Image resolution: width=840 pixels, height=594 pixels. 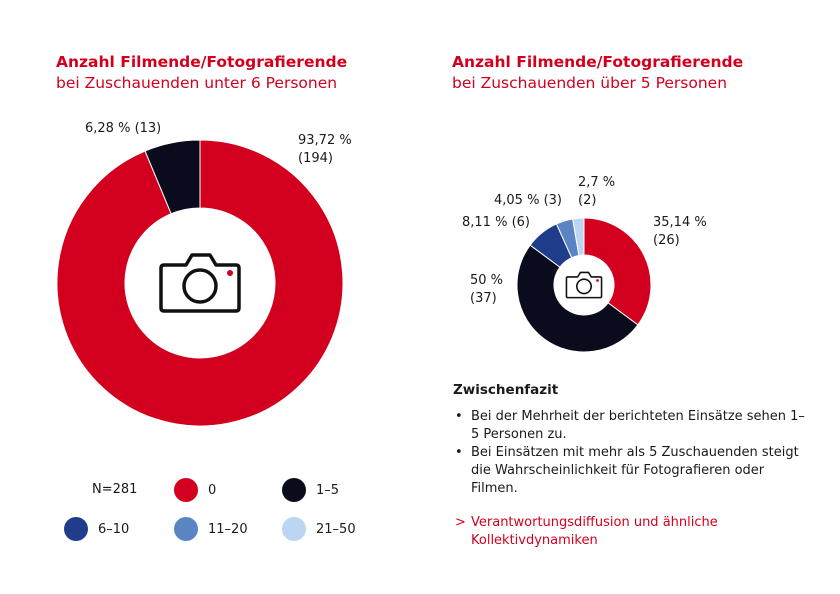 I want to click on legend-item-0: 0, so click(x=195, y=490).